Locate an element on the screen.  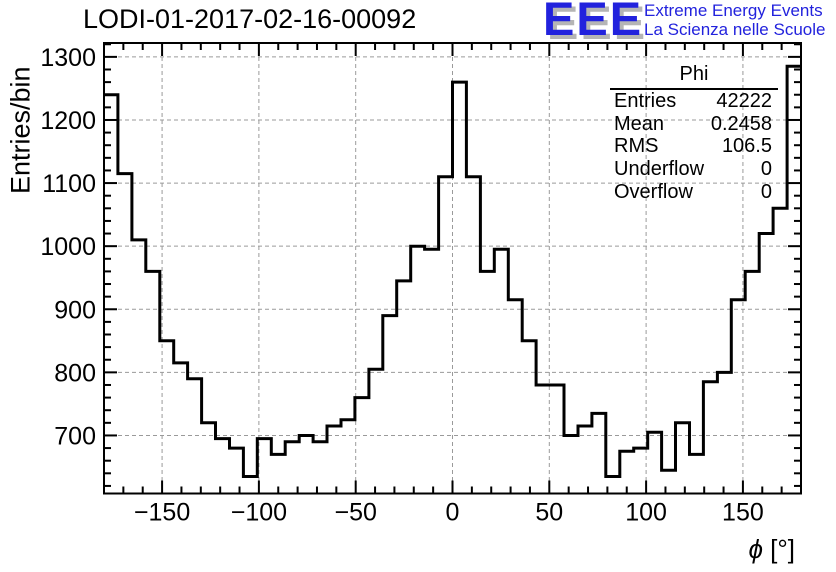
stats-label-underflow: Underflow is located at coordinates (659, 169).